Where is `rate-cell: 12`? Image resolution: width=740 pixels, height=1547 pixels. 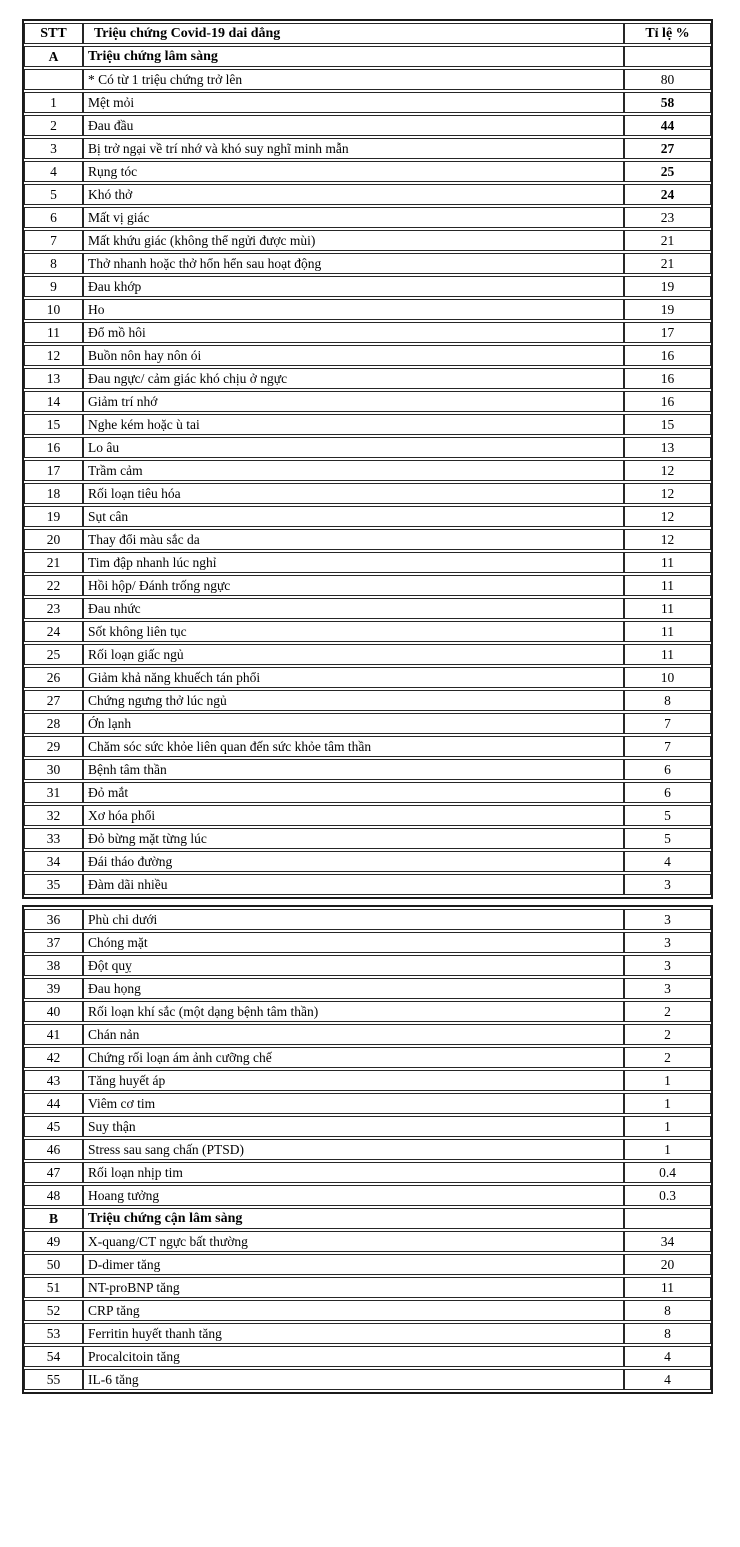 rate-cell: 12 is located at coordinates (667, 470).